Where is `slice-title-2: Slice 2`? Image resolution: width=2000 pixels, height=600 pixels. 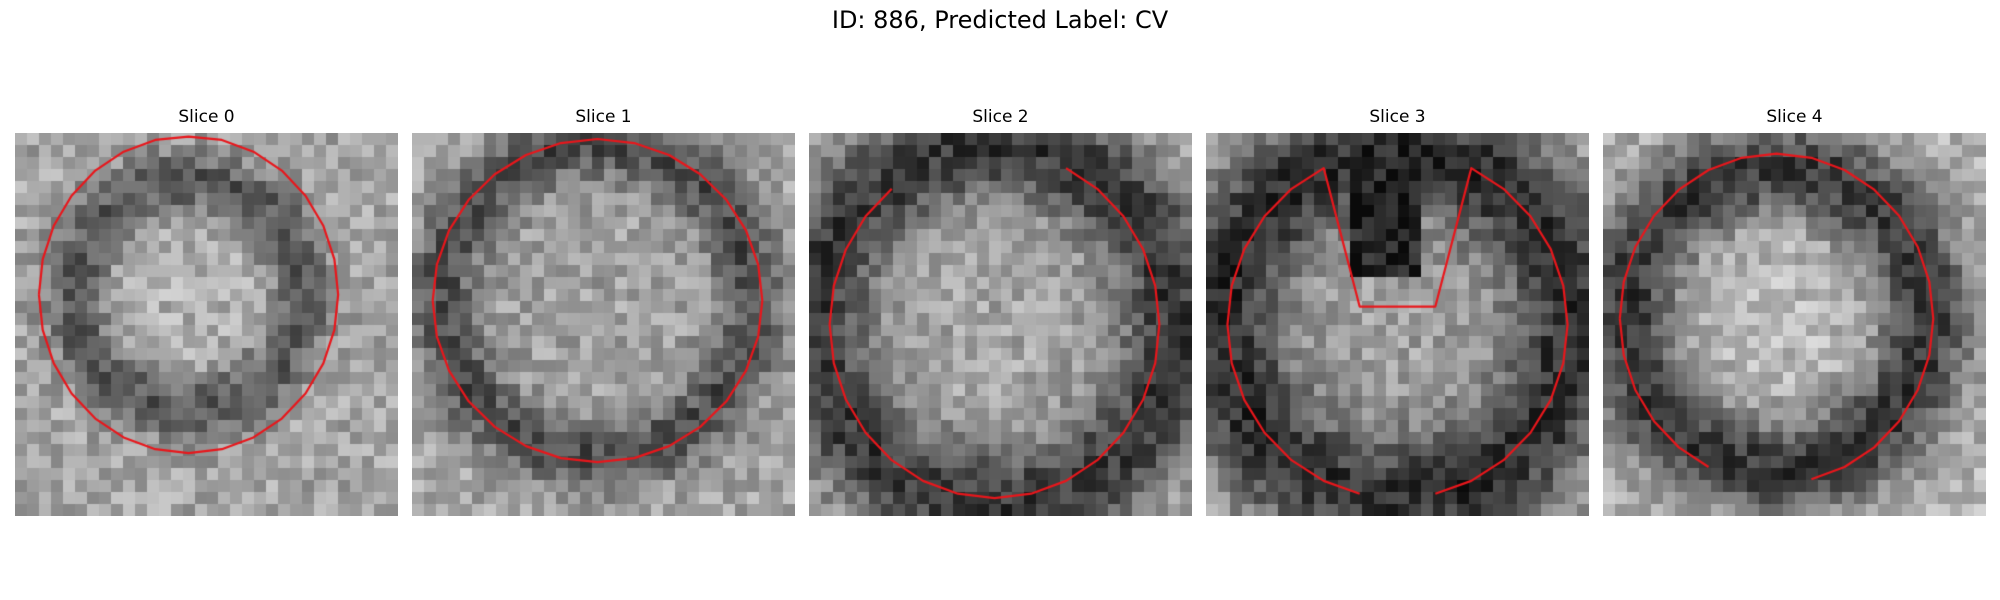
slice-title-2: Slice 2 is located at coordinates (1000, 117).